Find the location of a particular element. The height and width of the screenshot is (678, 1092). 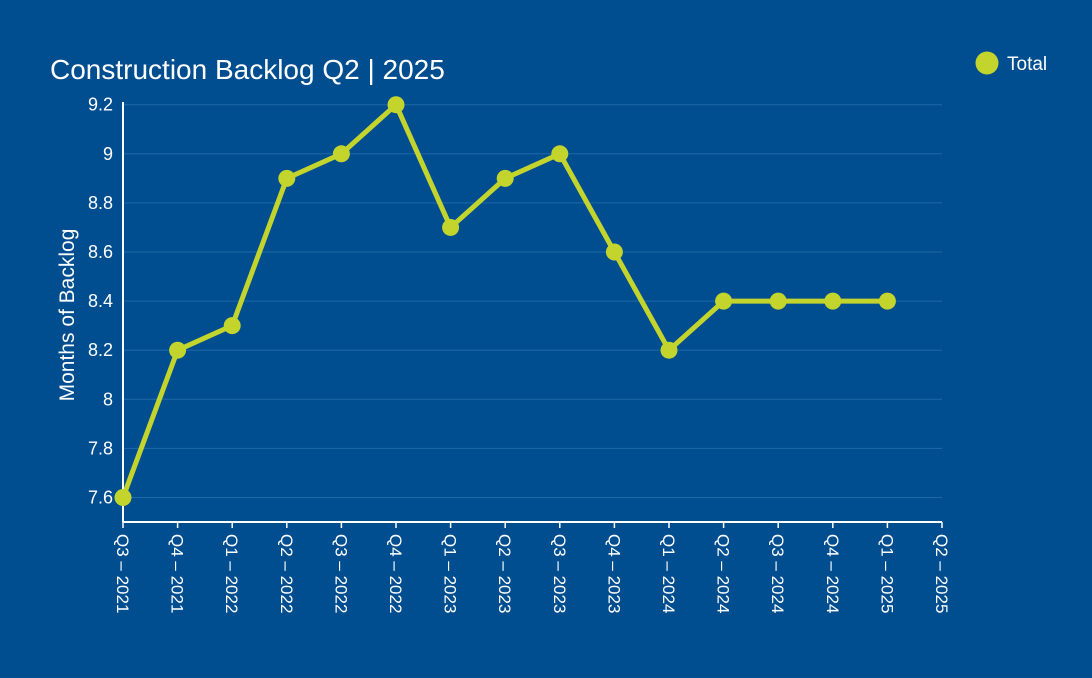

legend: Total is located at coordinates (1011, 63).